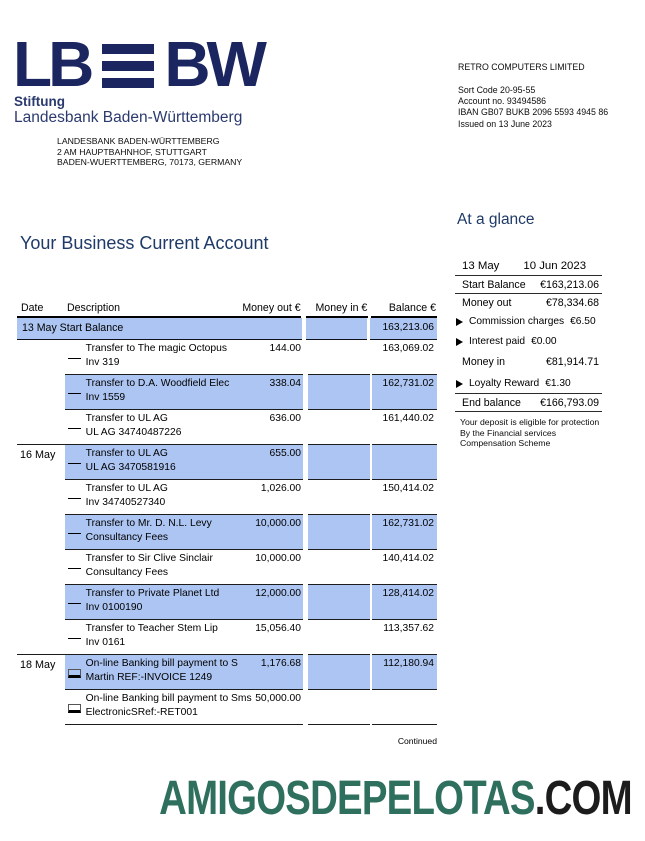 The image size is (645, 841). What do you see at coordinates (504, 383) in the screenshot?
I see `glance-label: Loyalty Reward` at bounding box center [504, 383].